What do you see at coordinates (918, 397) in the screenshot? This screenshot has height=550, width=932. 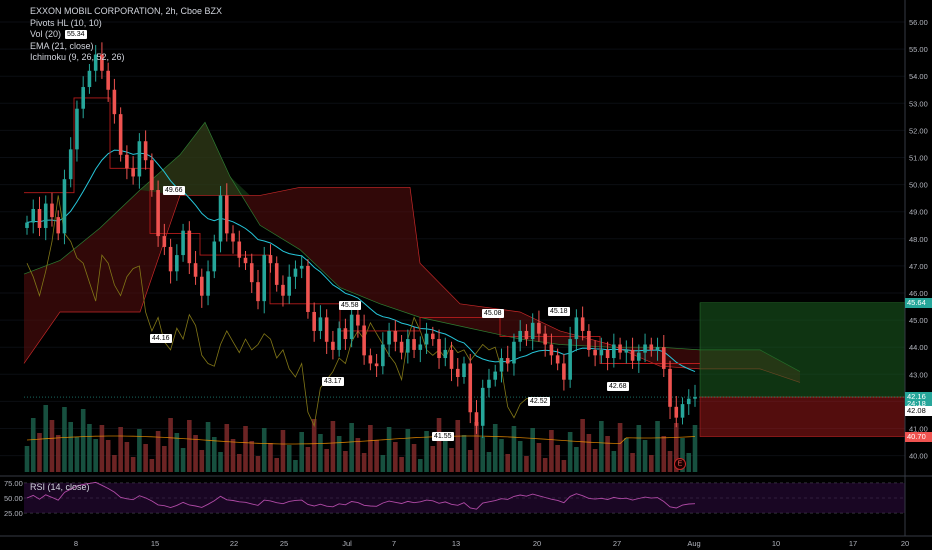 I see `price-axis-tag: 42.16` at bounding box center [918, 397].